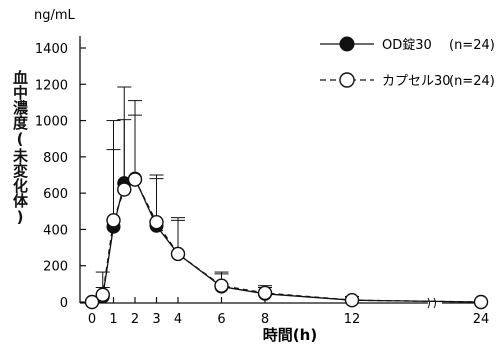 The width and height of the screenshot is (502, 345). What do you see at coordinates (113, 319) in the screenshot?
I see `x-tick-label: 1` at bounding box center [113, 319].